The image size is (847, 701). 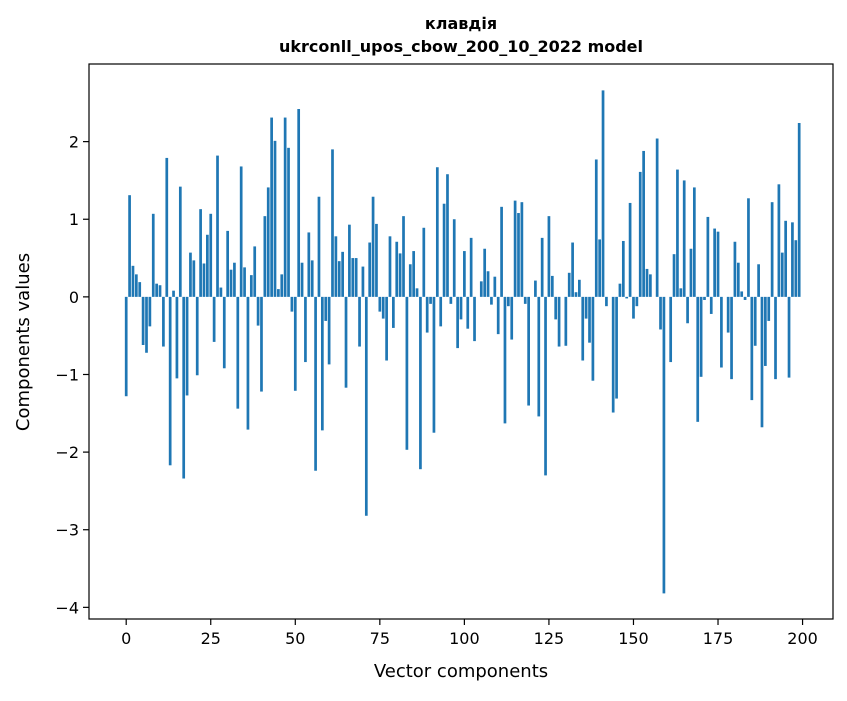 What do you see at coordinates (211, 638) in the screenshot?
I see `x-tick-label: 25` at bounding box center [211, 638].